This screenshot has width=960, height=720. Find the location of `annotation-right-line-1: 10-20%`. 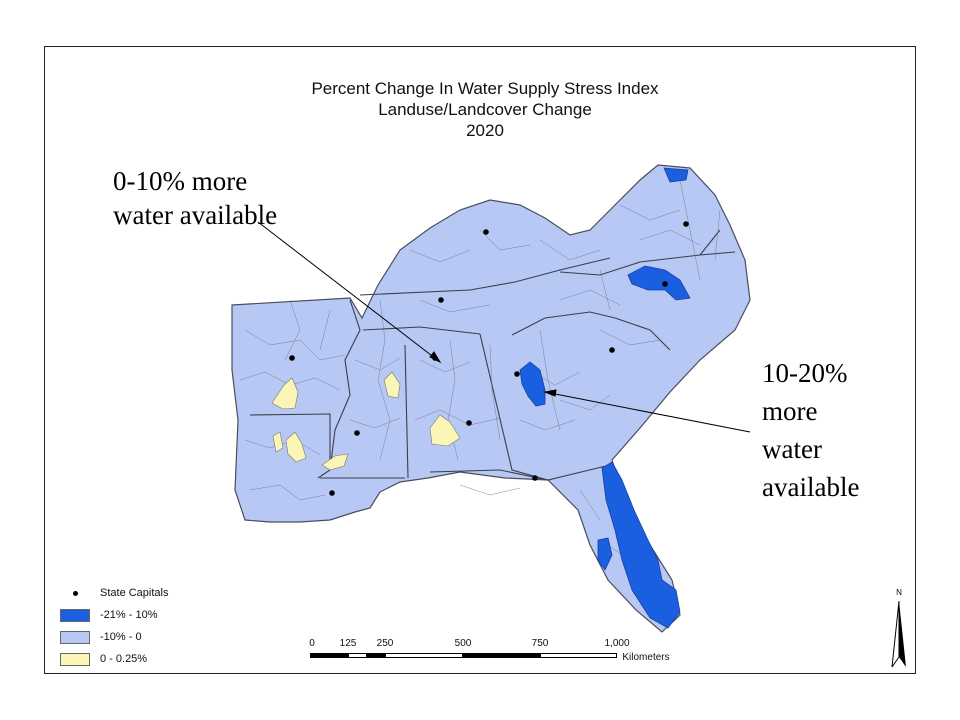

annotation-right-line-1: 10-20% is located at coordinates (805, 373).